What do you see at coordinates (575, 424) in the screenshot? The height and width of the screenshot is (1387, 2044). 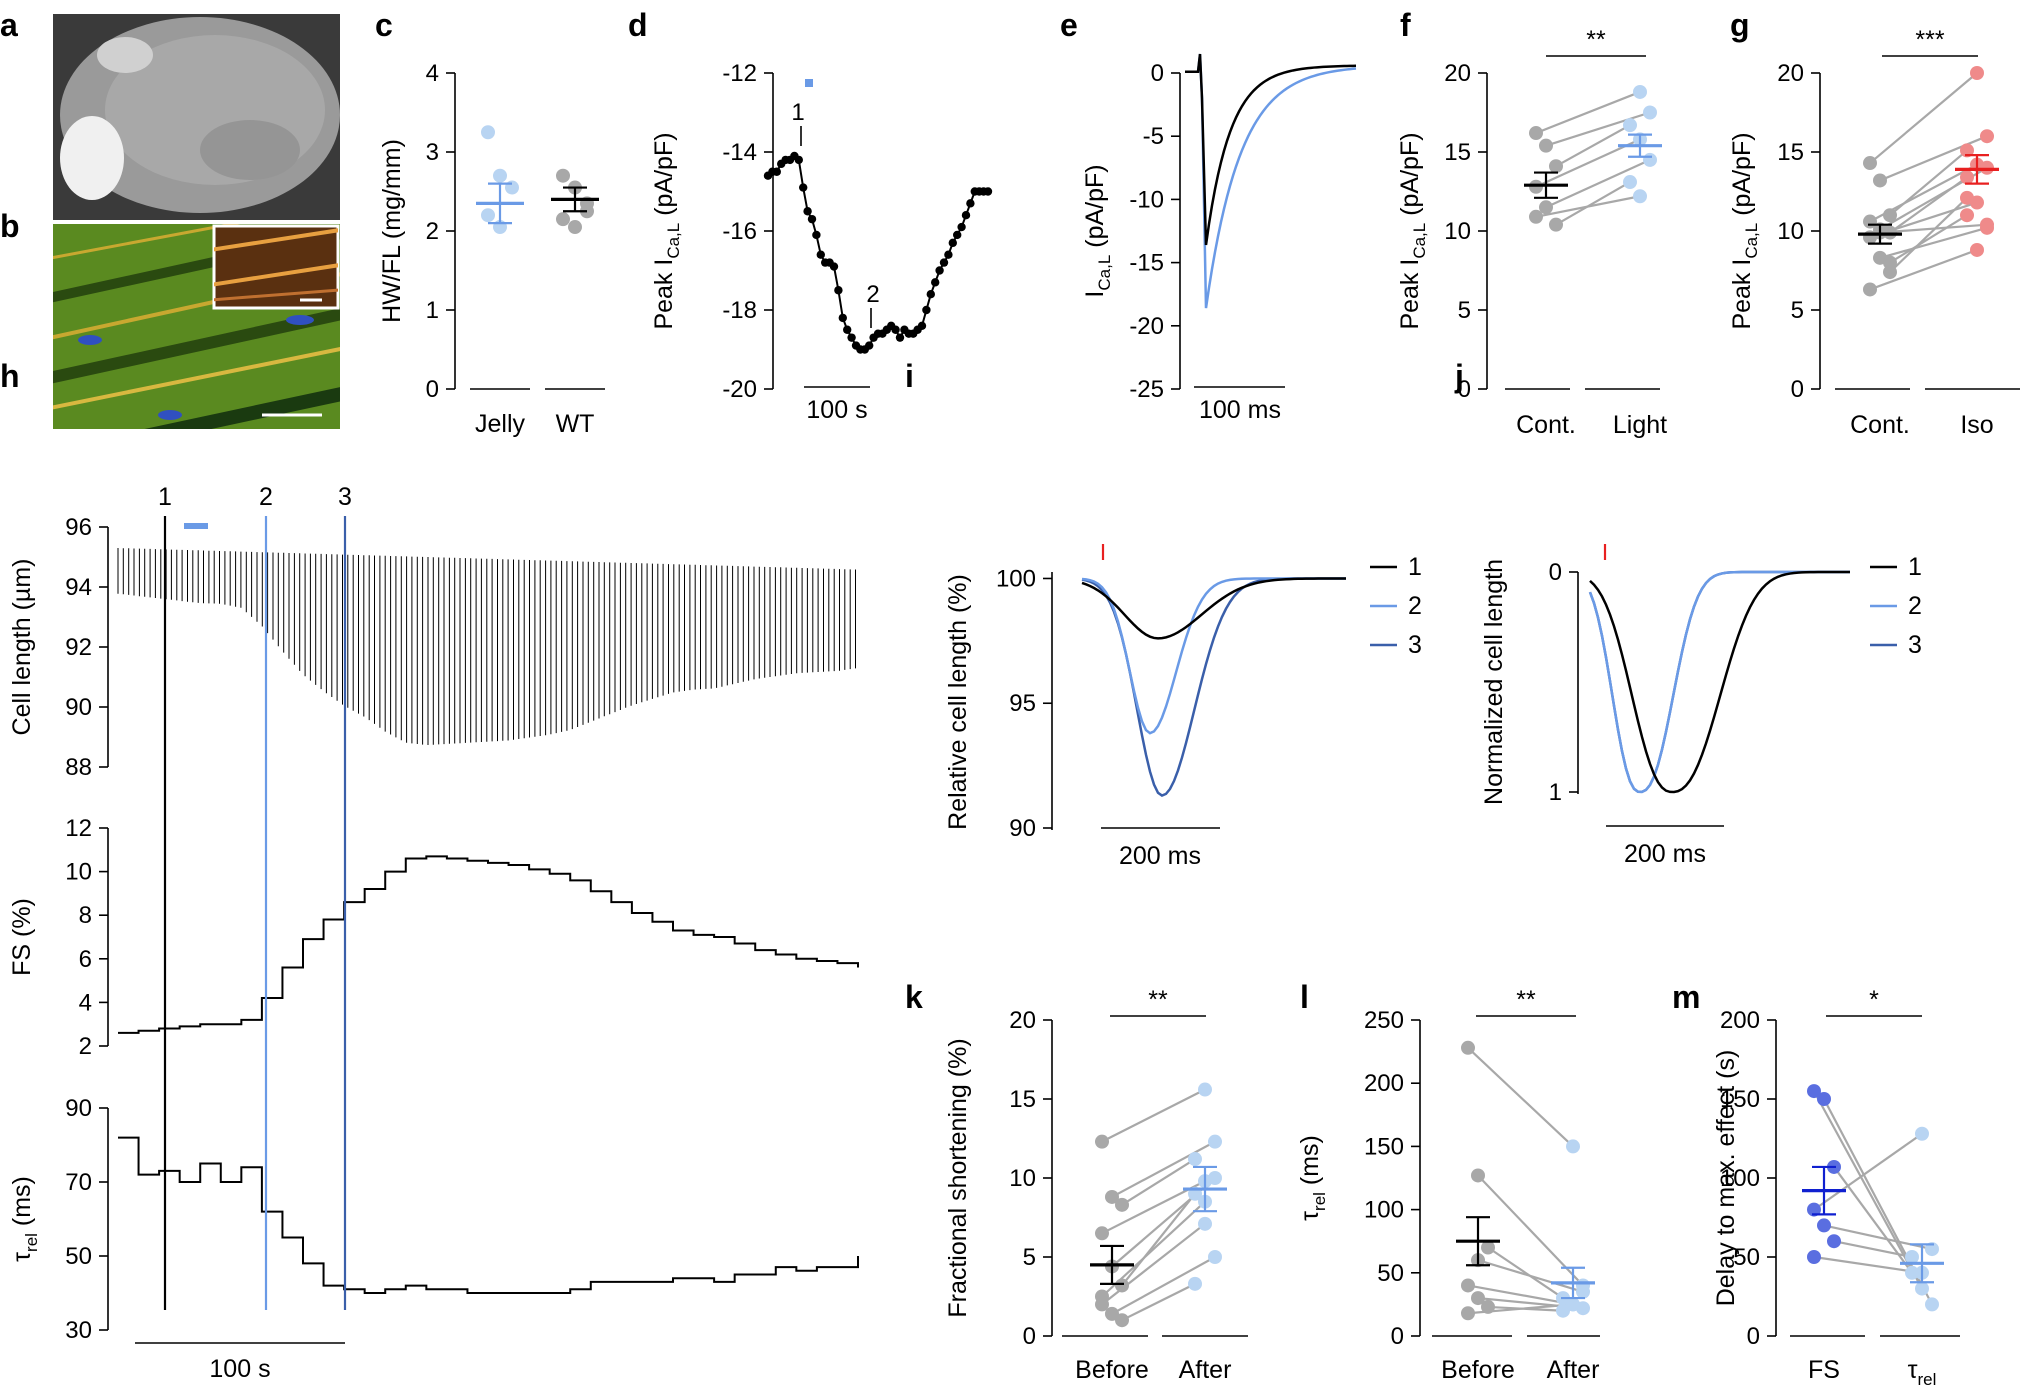 I see `c-xlabel-wt: WT` at bounding box center [575, 424].